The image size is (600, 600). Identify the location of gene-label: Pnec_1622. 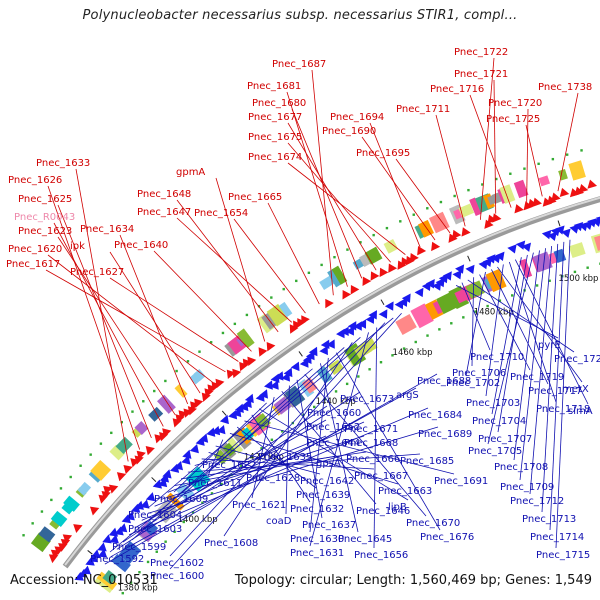
(229, 465).